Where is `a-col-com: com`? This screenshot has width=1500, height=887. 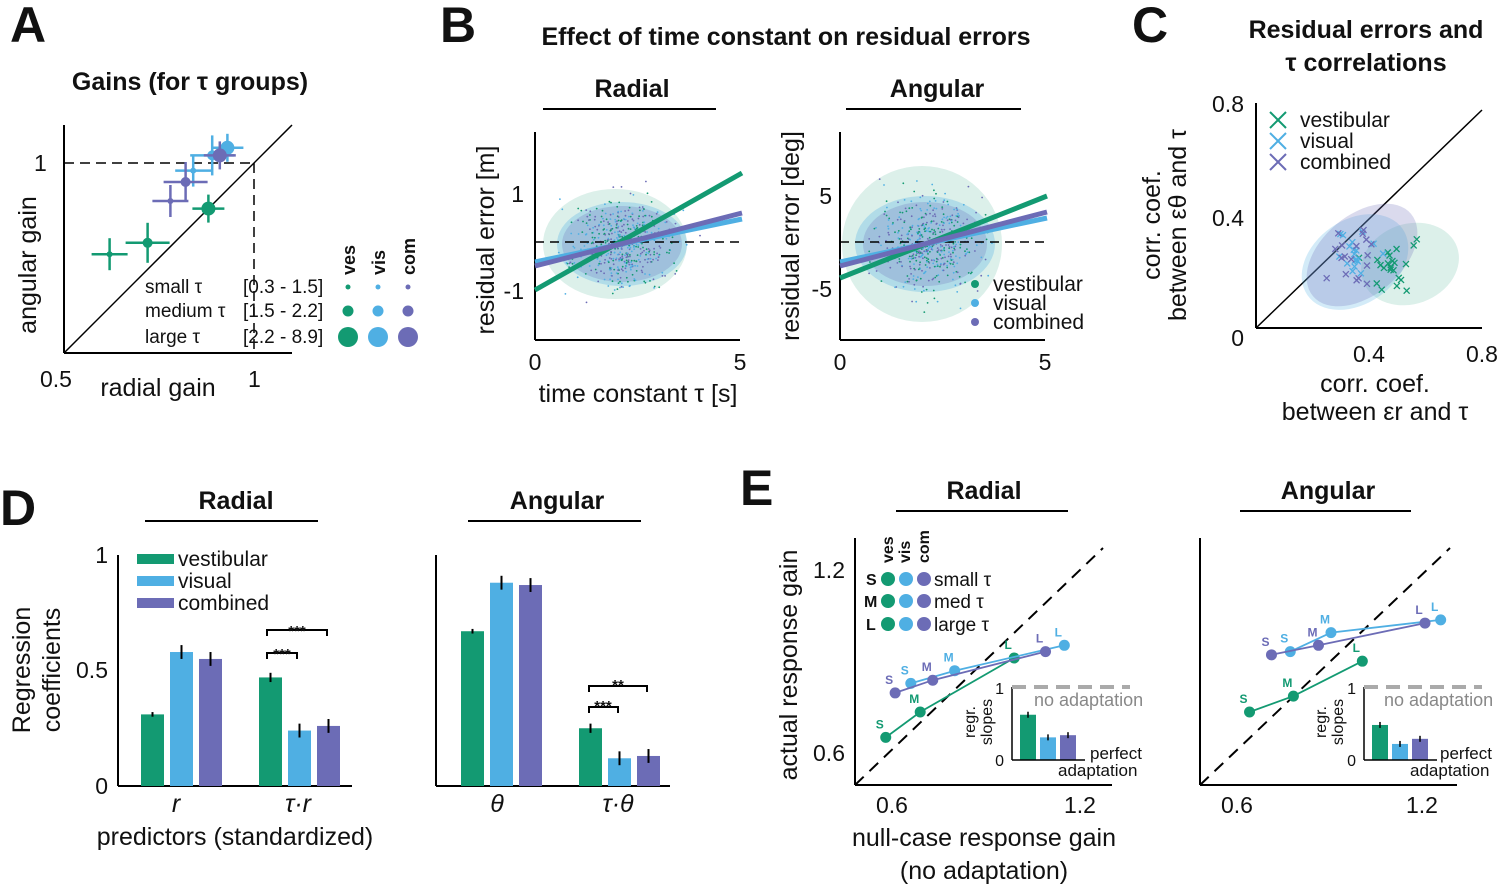 a-col-com: com is located at coordinates (409, 256).